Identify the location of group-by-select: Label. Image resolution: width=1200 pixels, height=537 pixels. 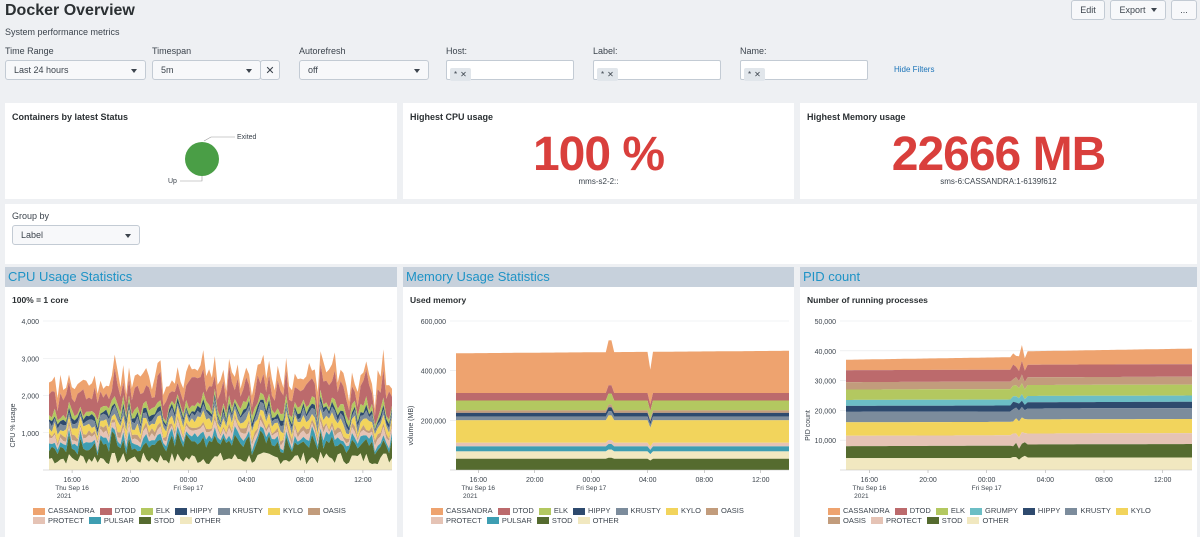
(76, 235).